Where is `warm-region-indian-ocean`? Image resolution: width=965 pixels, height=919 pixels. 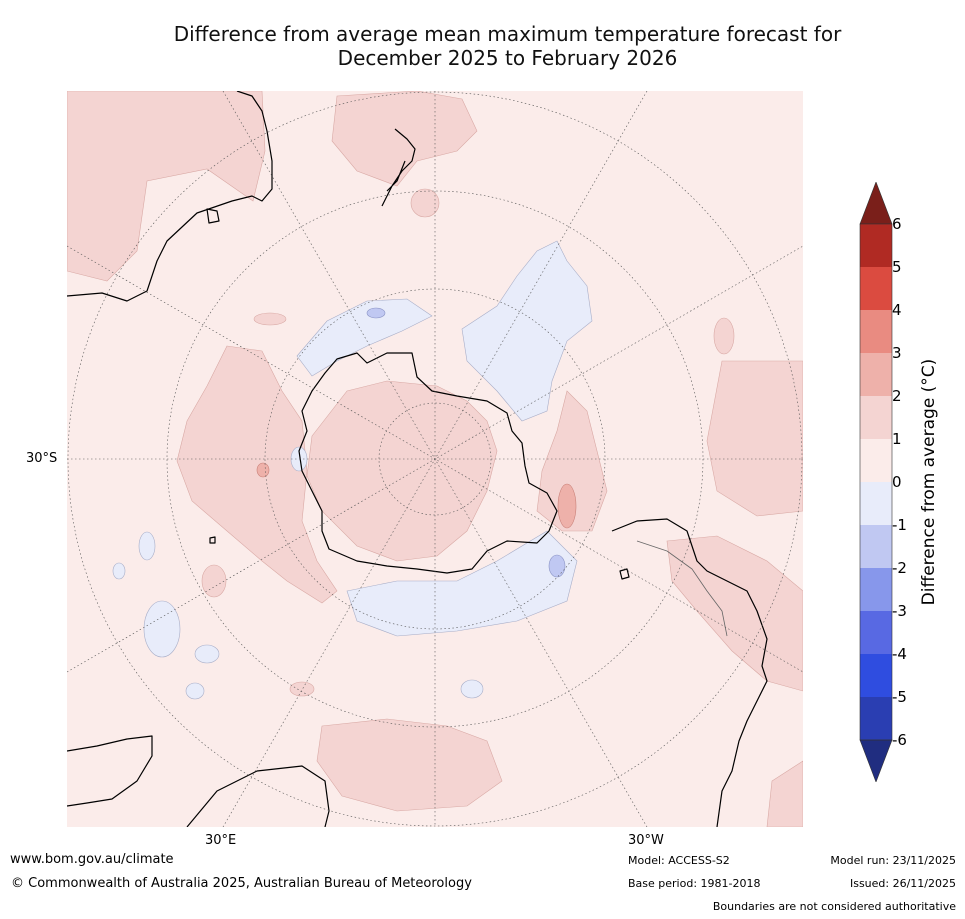 warm-region-indian-ocean is located at coordinates (257, 474).